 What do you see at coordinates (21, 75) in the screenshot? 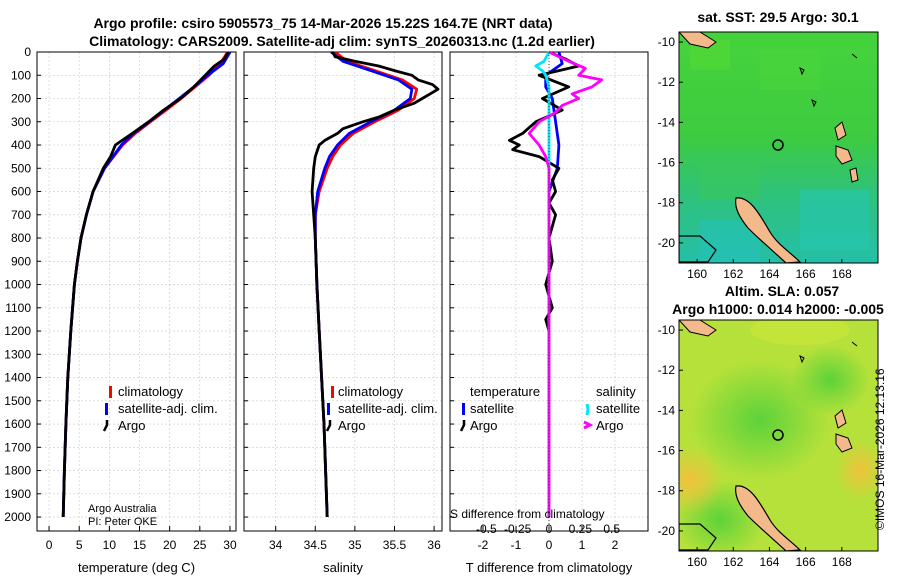
I see `y-tick-label: 100` at bounding box center [21, 75].